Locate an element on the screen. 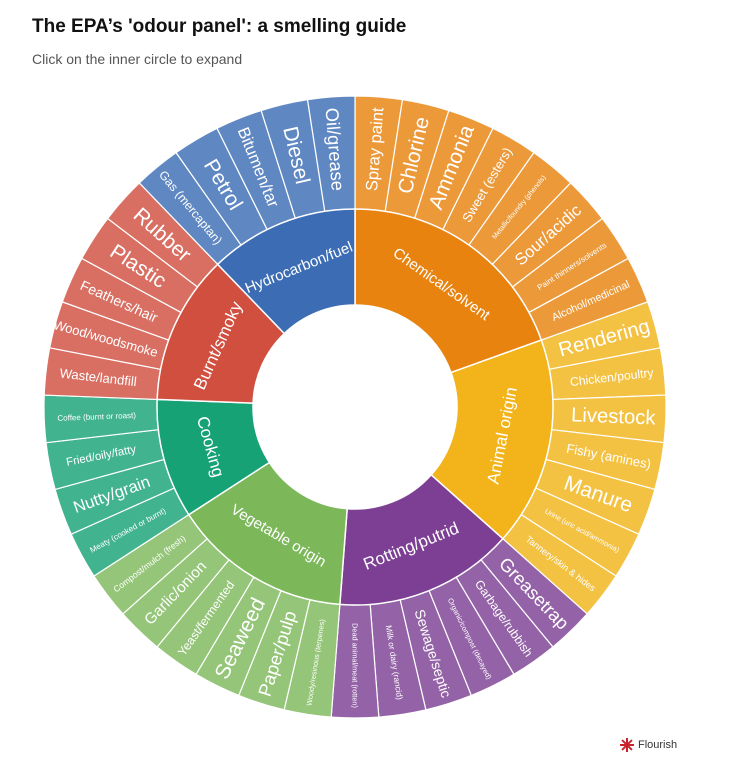 The width and height of the screenshot is (744, 764). flourish-logo-icon is located at coordinates (627, 745).